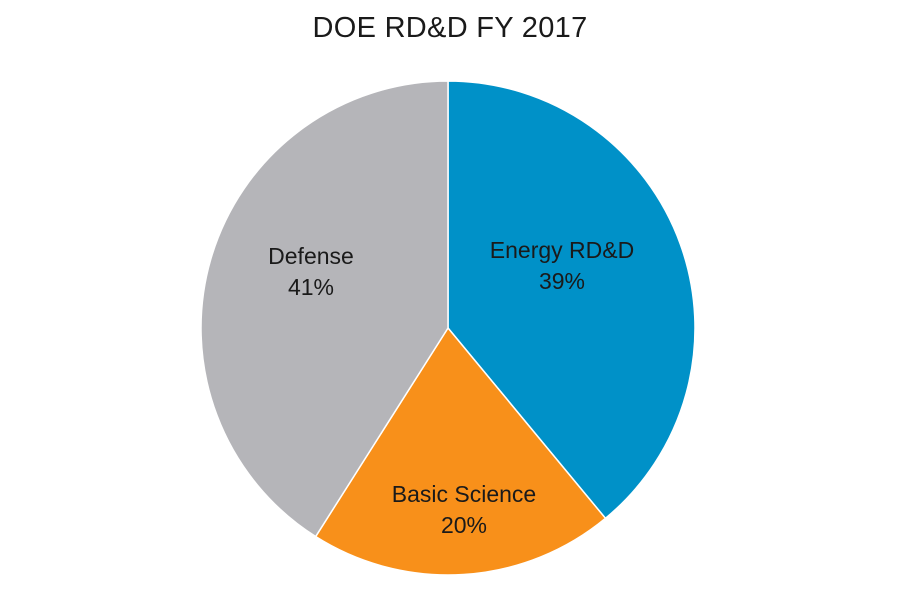 This screenshot has height=591, width=900. Describe the element at coordinates (464, 494) in the screenshot. I see `slice-label: Basic Science` at that location.